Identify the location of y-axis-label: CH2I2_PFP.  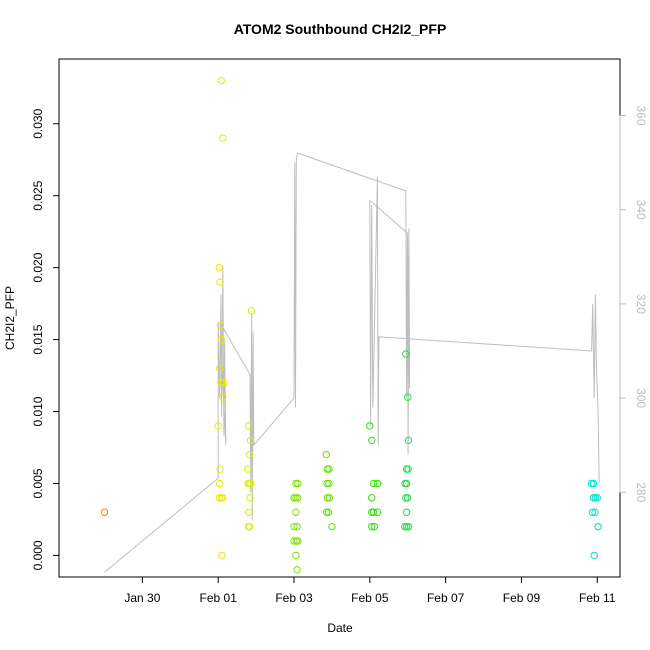
(10, 318).